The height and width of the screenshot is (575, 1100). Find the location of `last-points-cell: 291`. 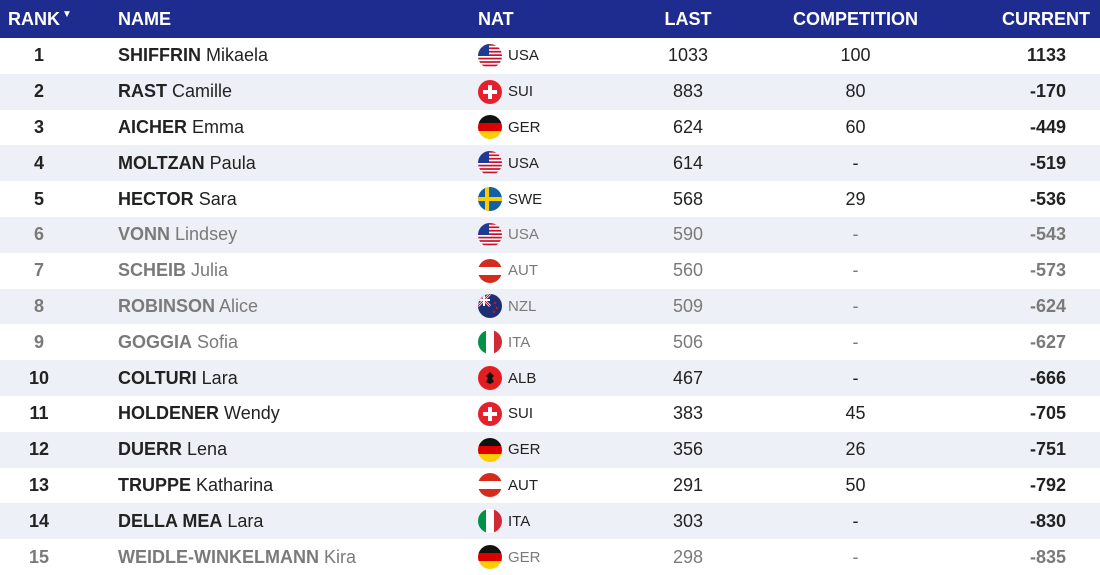

last-points-cell: 291 is located at coordinates (688, 484).